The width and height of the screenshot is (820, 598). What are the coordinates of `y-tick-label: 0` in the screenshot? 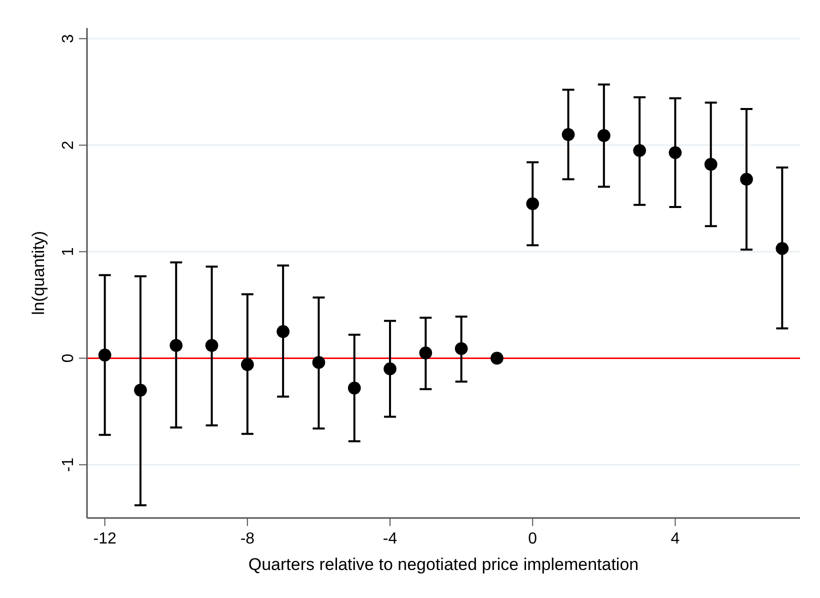 It's located at (68, 358).